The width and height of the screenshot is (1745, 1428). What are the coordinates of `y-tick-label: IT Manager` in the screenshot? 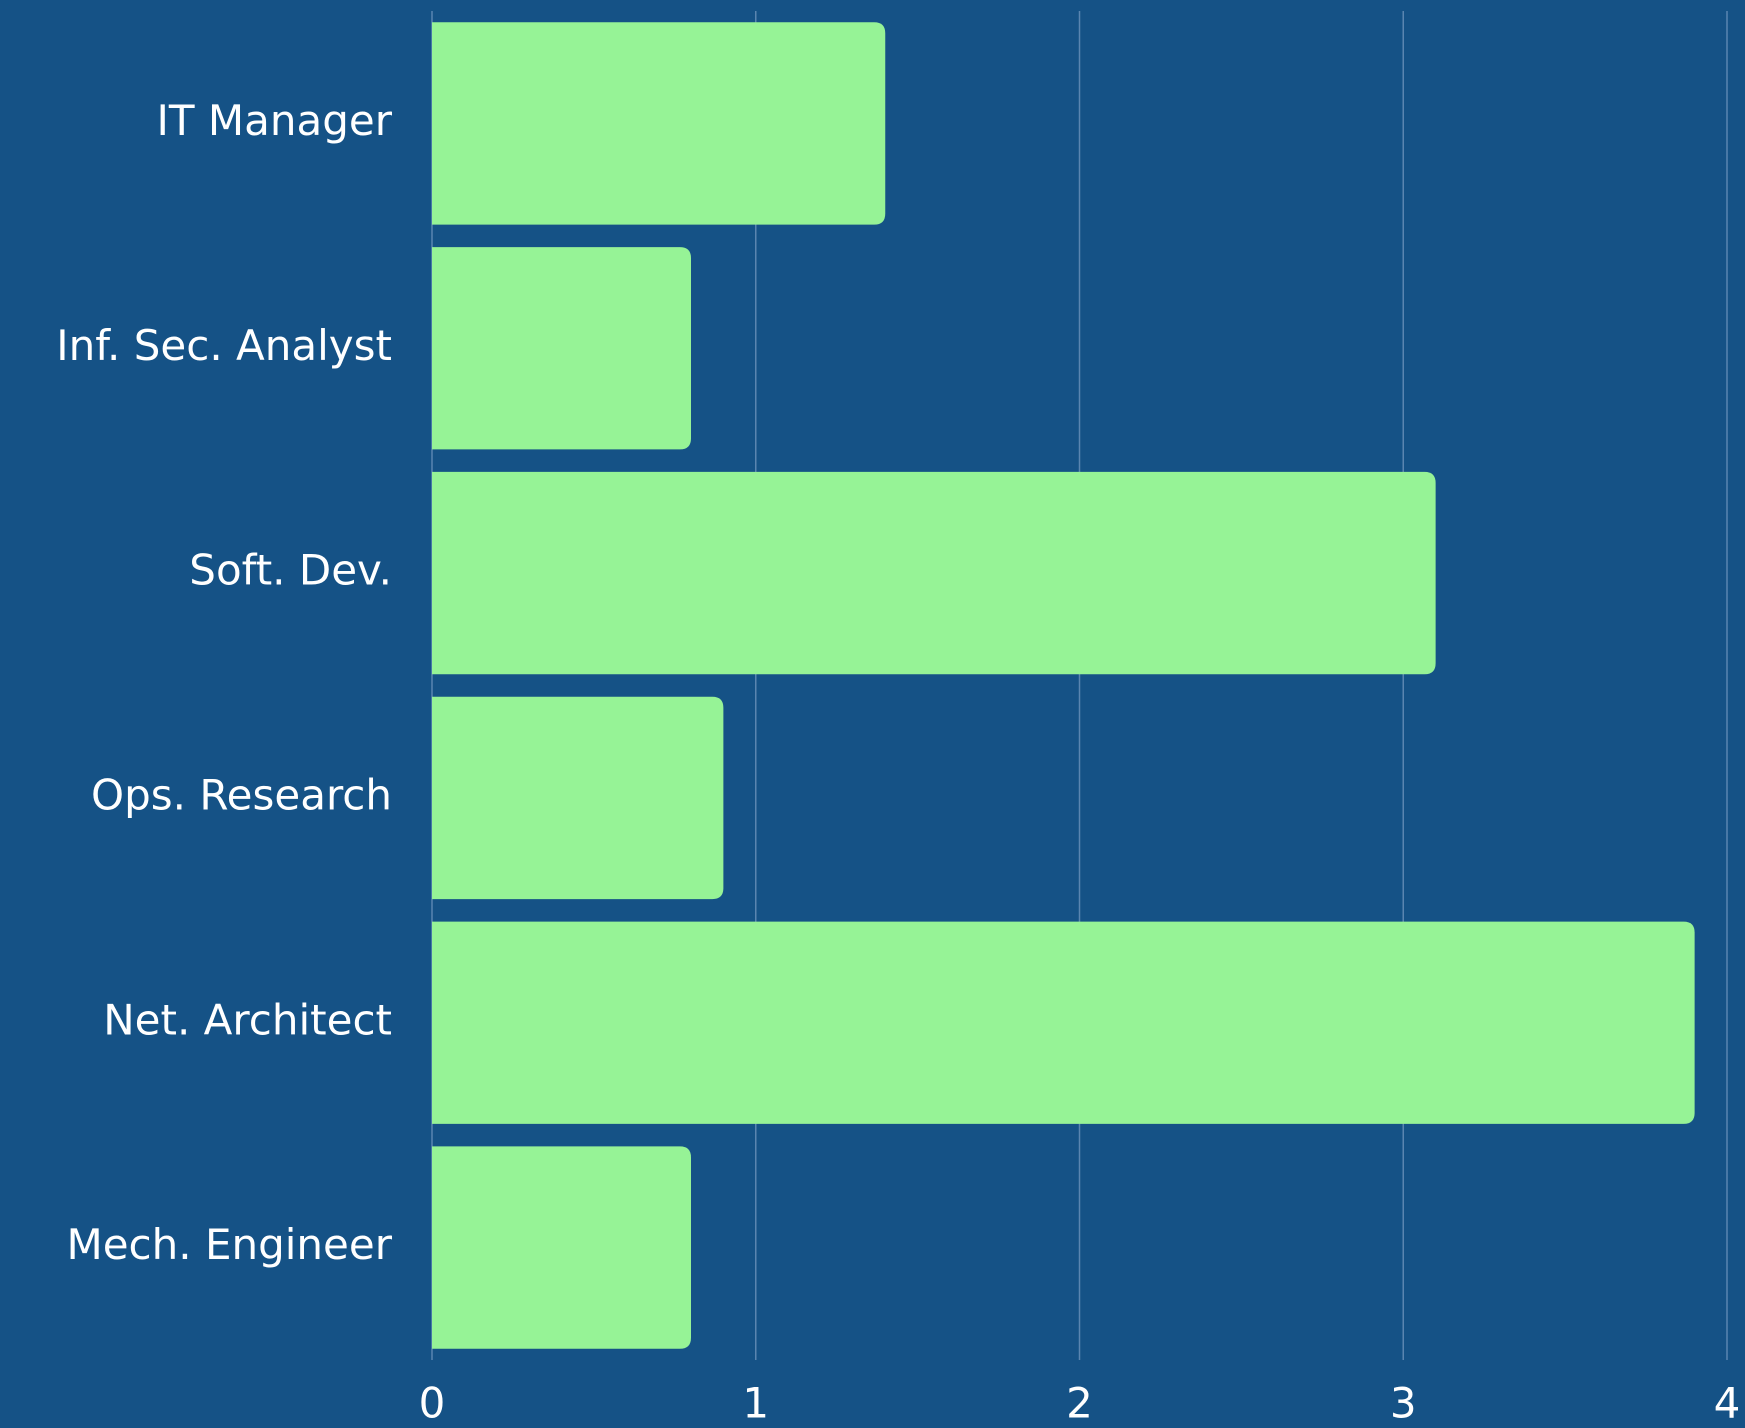 It's located at (275, 120).